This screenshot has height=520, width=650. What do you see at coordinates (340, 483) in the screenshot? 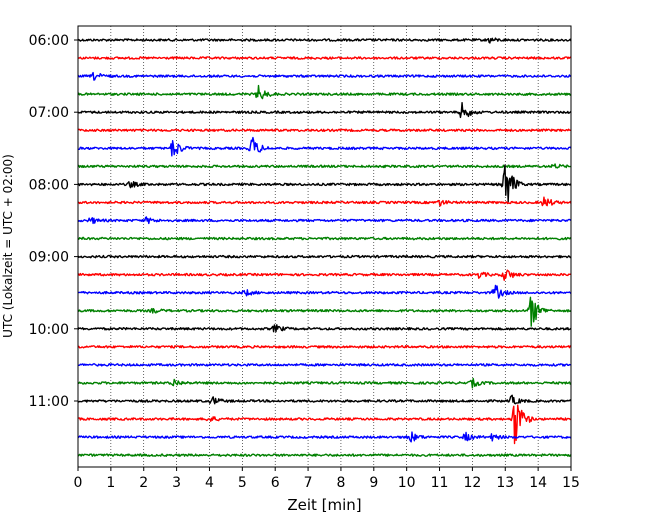
I see `x-tick-label: 8` at bounding box center [340, 483].